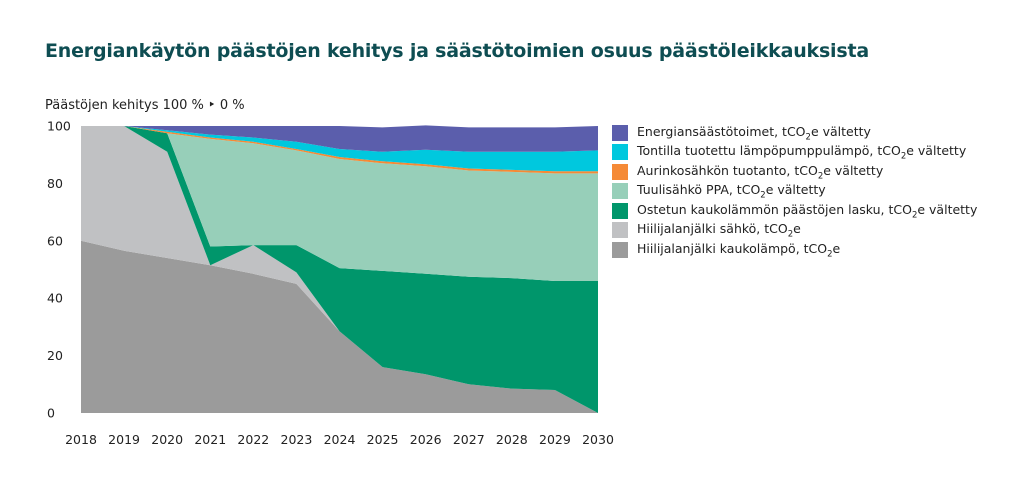 This screenshot has width=1024, height=500. Describe the element at coordinates (512, 439) in the screenshot. I see `x-tick-label: 2028` at that location.